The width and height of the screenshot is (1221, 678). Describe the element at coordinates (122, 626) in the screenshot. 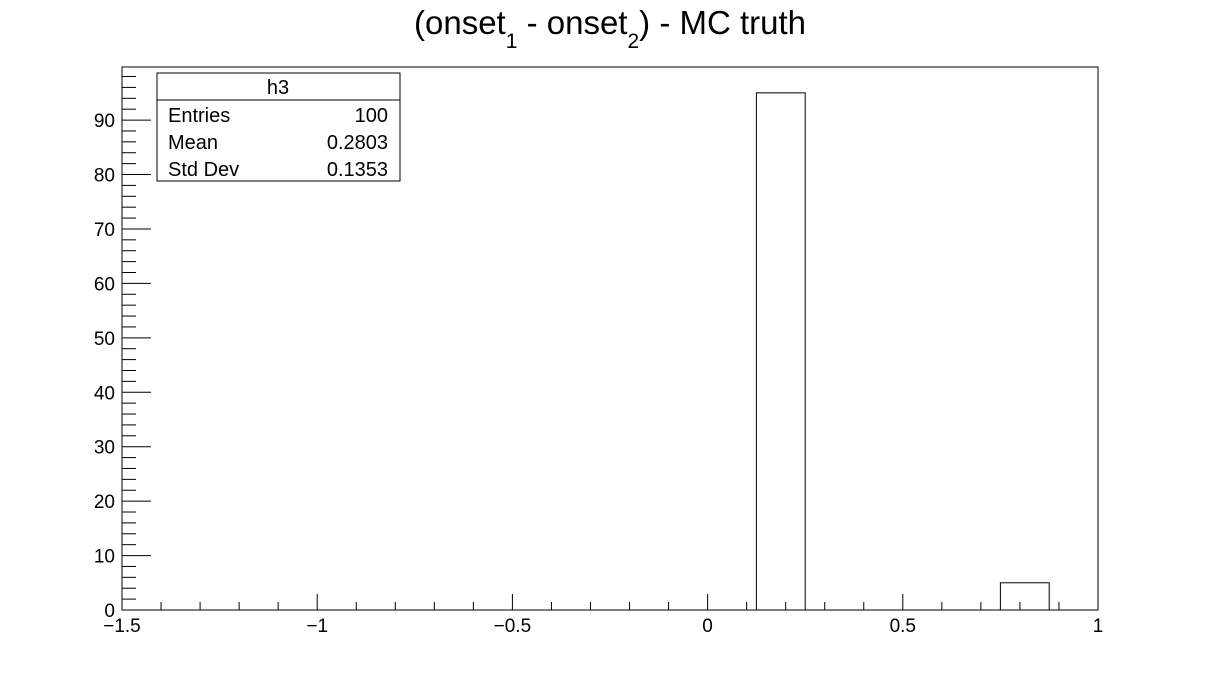

I see `x-tick-label: −1.5` at that location.